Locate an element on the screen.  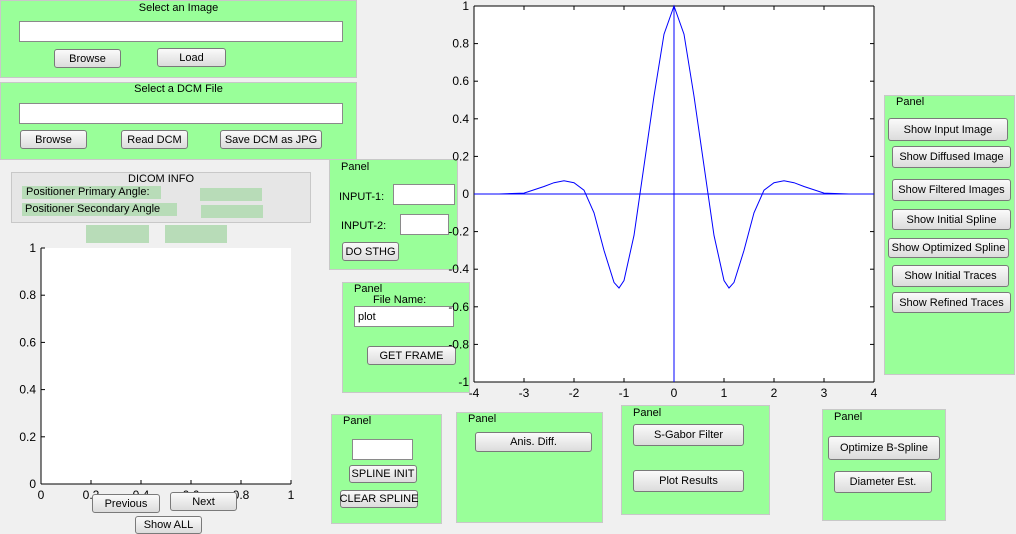
input2-field is located at coordinates (424, 224).